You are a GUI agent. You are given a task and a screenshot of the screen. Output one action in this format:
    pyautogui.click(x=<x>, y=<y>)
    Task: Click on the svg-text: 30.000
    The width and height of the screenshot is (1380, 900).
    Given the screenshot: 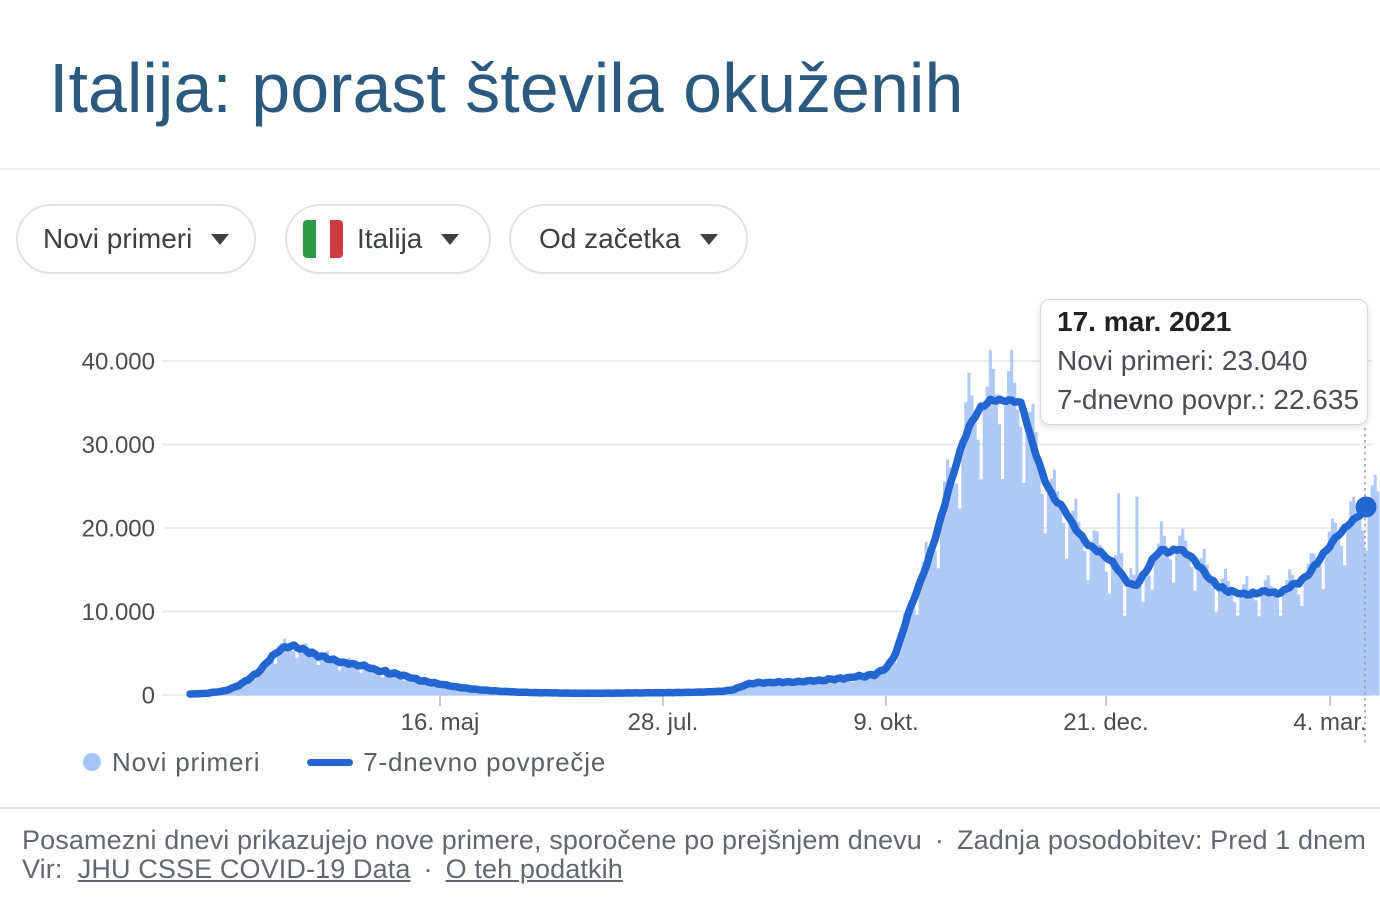 What is the action you would take?
    pyautogui.click(x=118, y=445)
    